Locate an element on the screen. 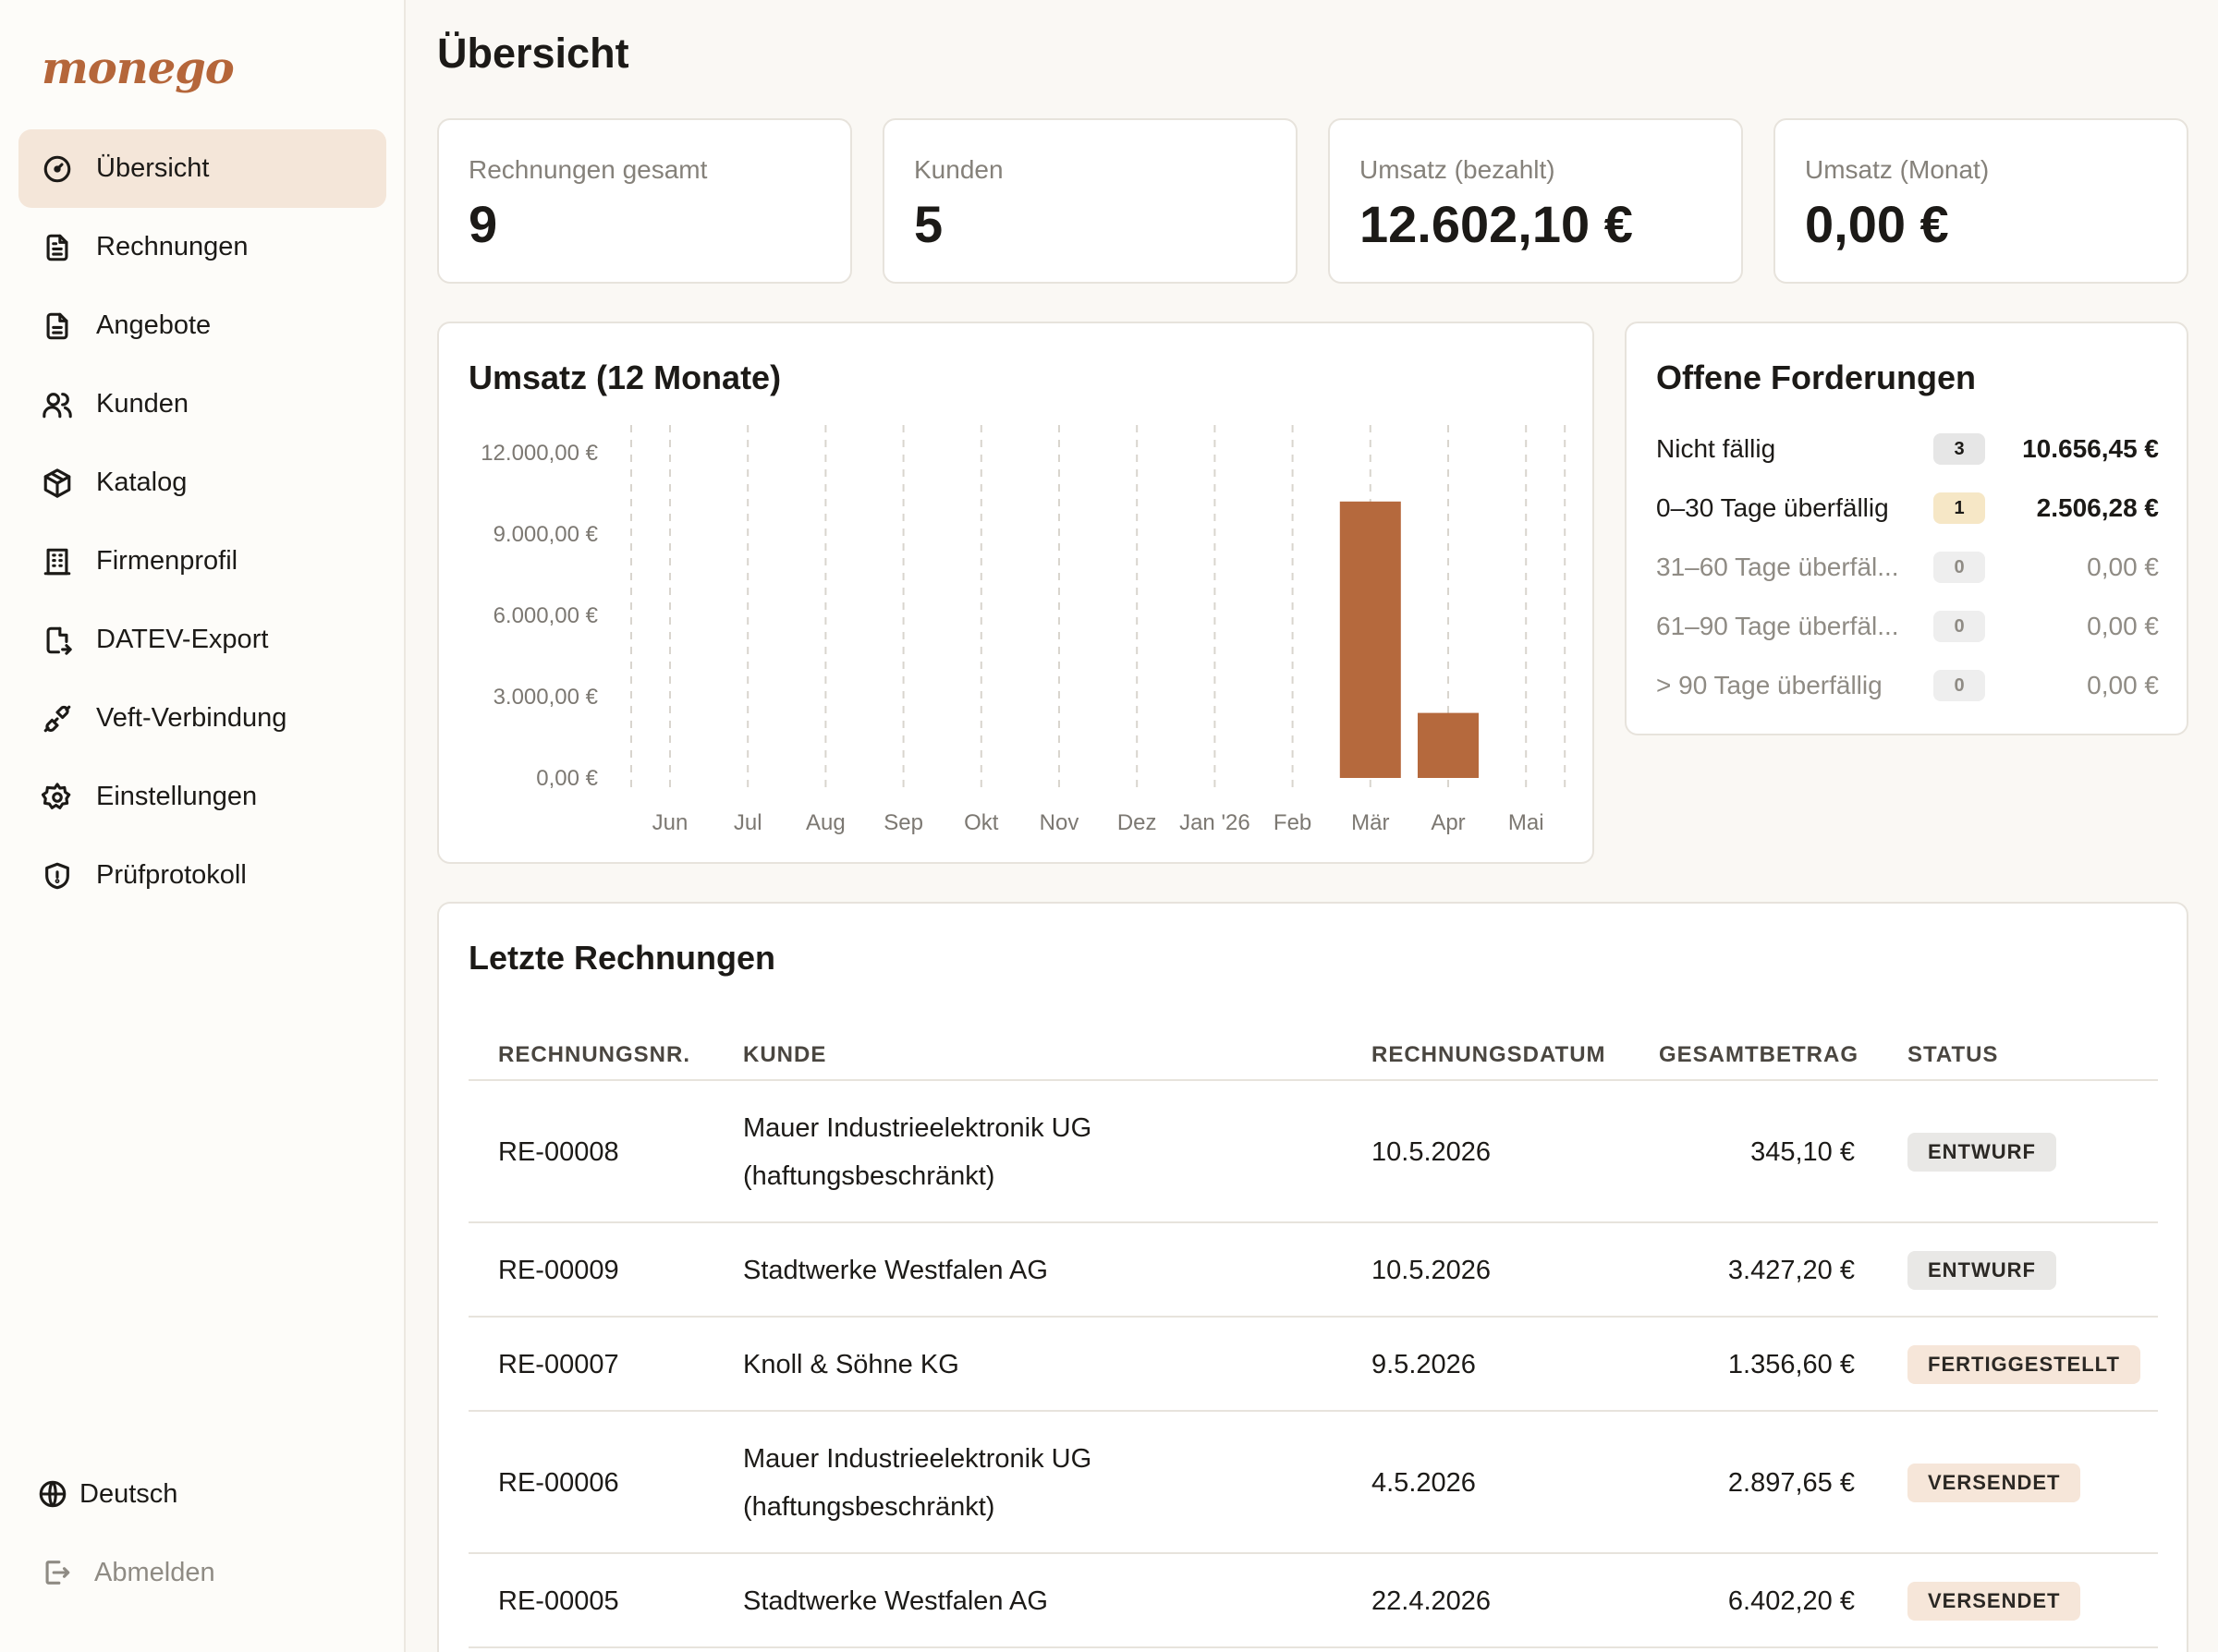 The height and width of the screenshot is (1652, 2218). shield-icon is located at coordinates (57, 876).